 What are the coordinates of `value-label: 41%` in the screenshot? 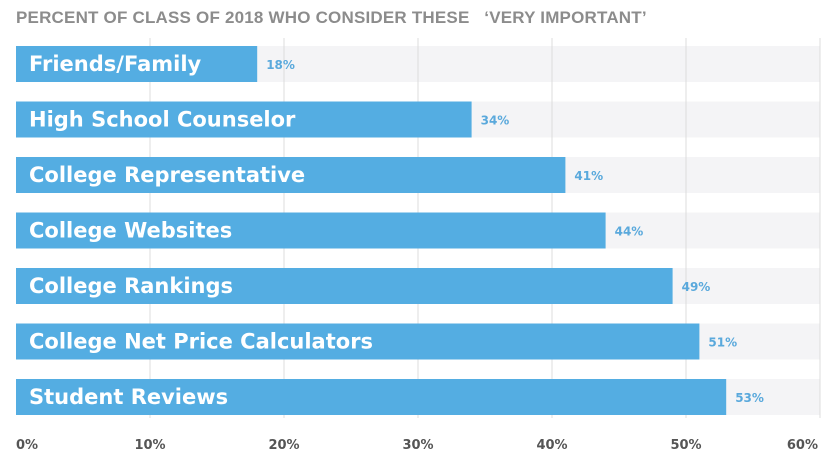 It's located at (588, 176).